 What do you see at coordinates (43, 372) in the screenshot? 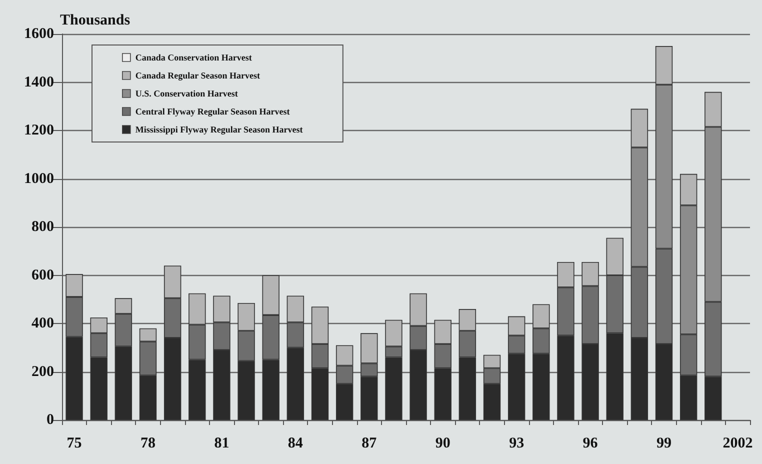
I see `y-tick-label: 200` at bounding box center [43, 372].